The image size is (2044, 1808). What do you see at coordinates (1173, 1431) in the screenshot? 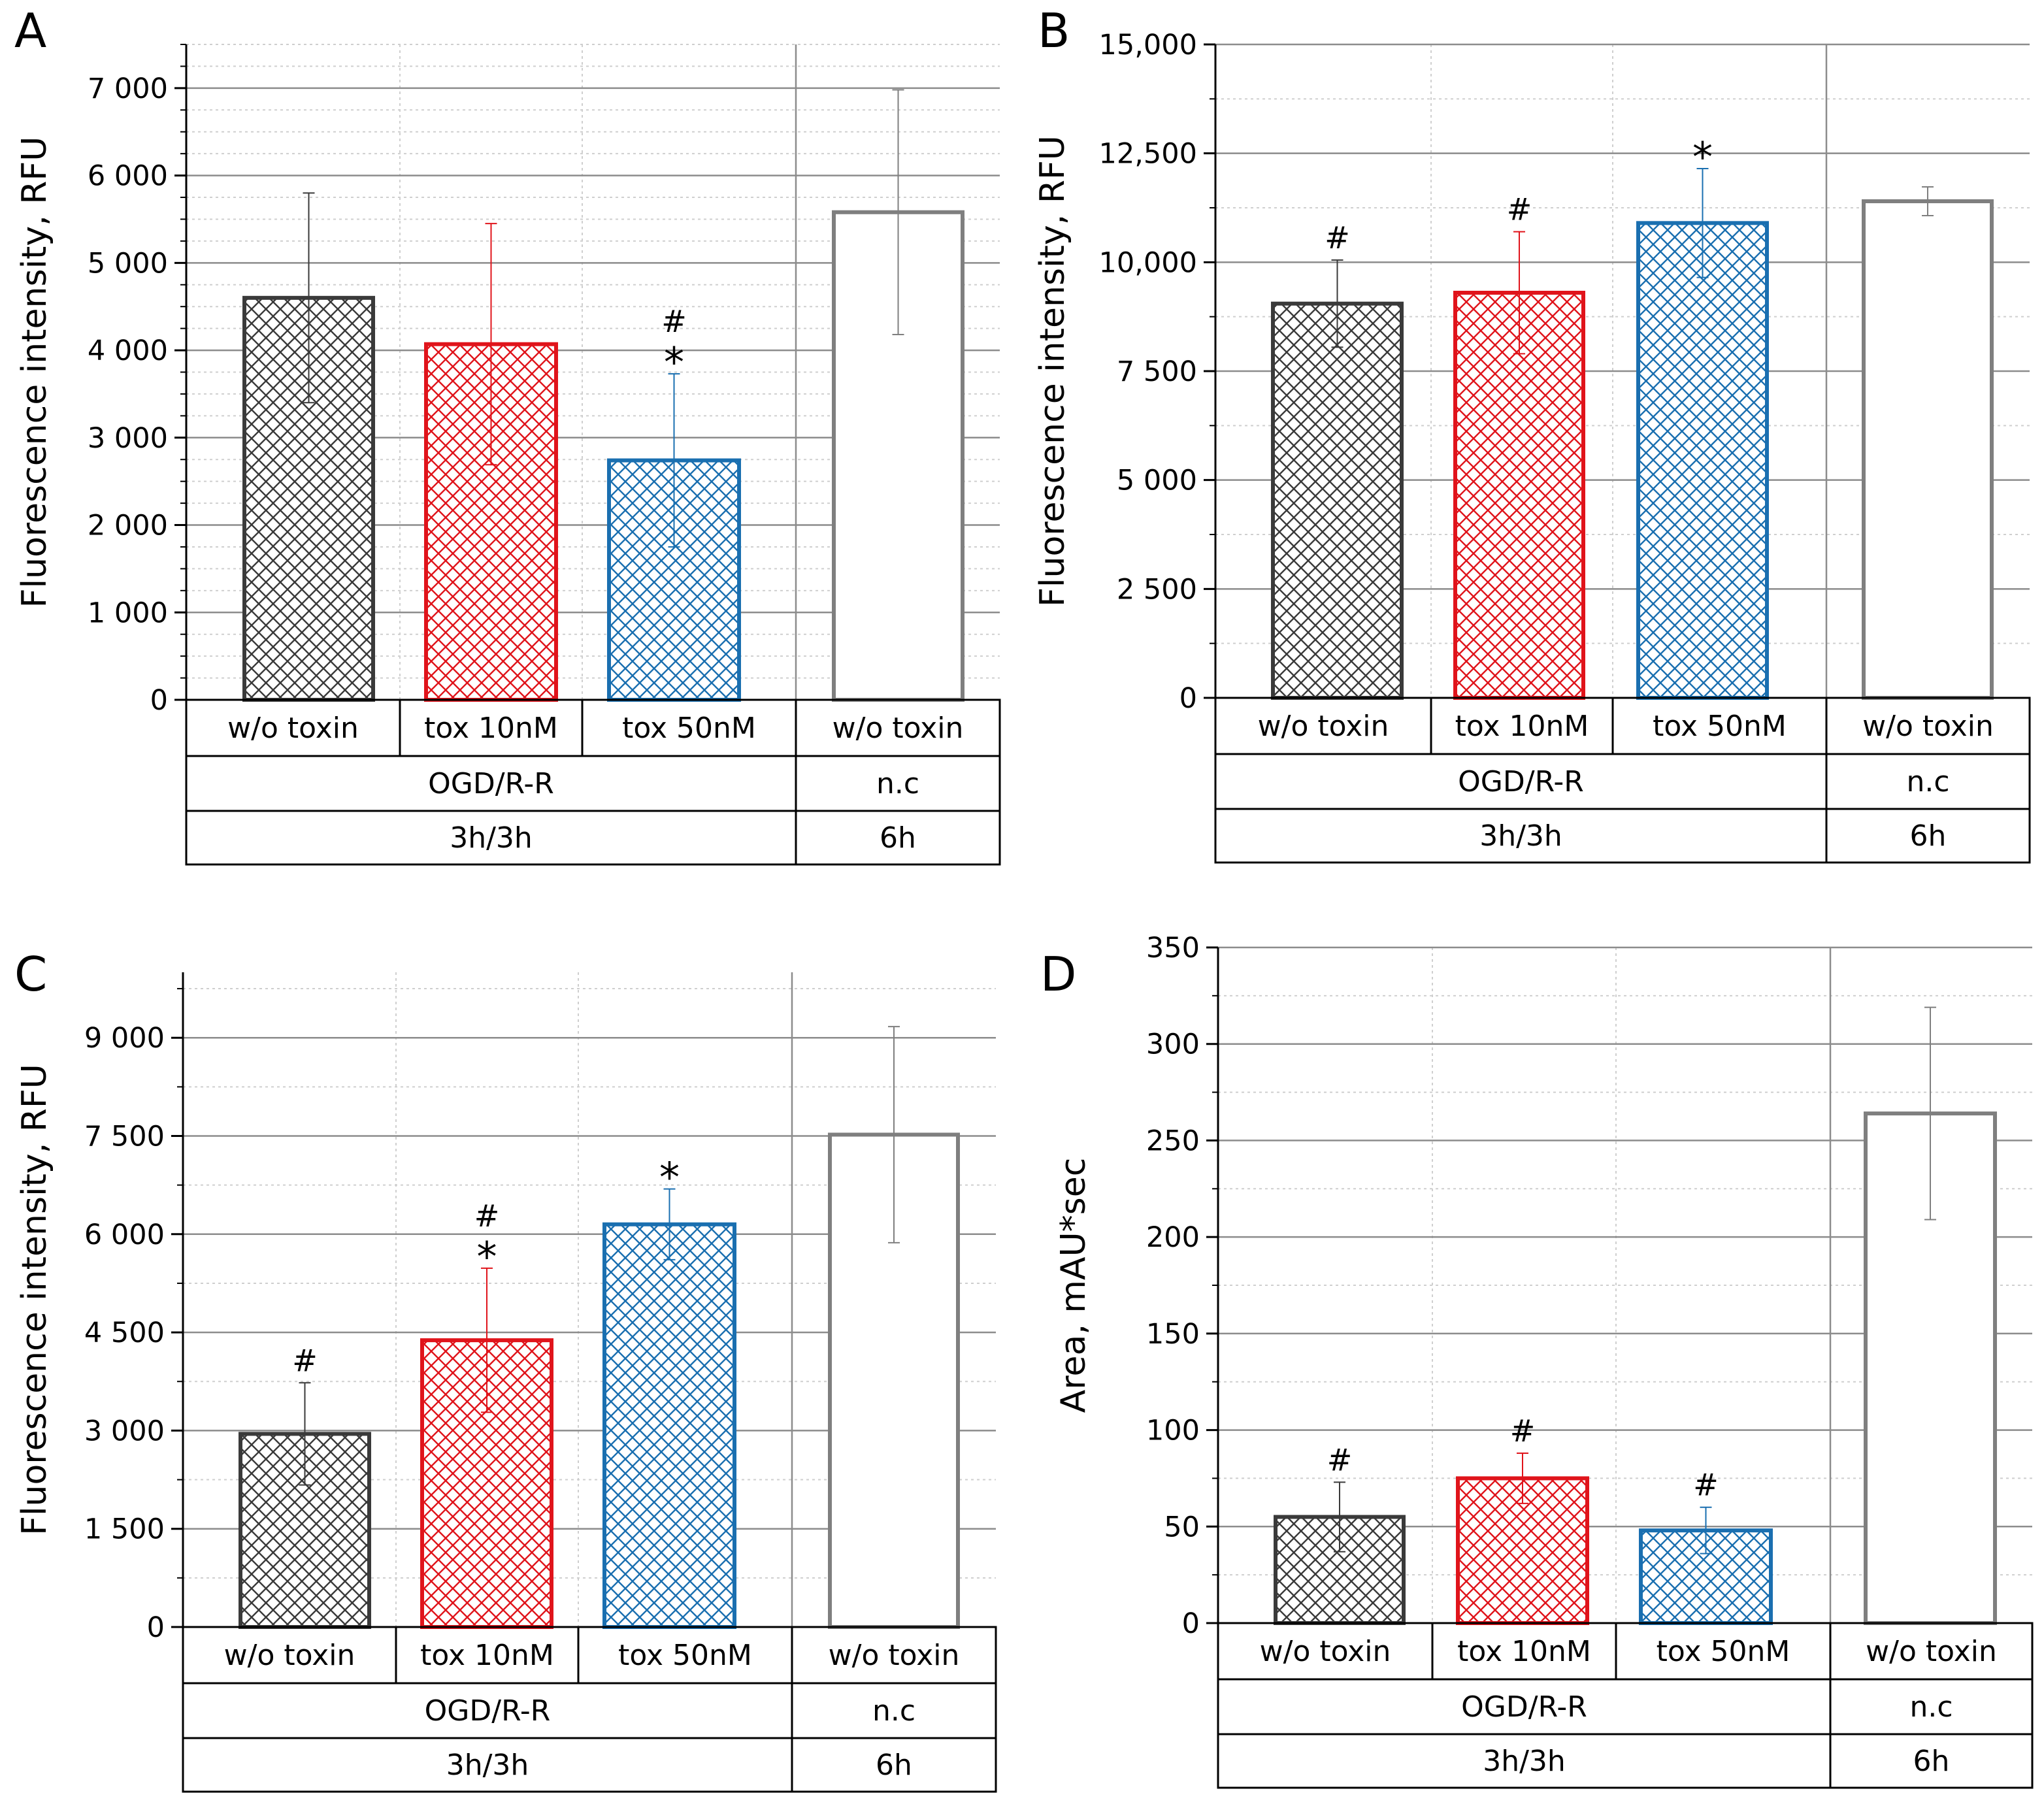
I see `y-tick-label: 100` at bounding box center [1173, 1431].